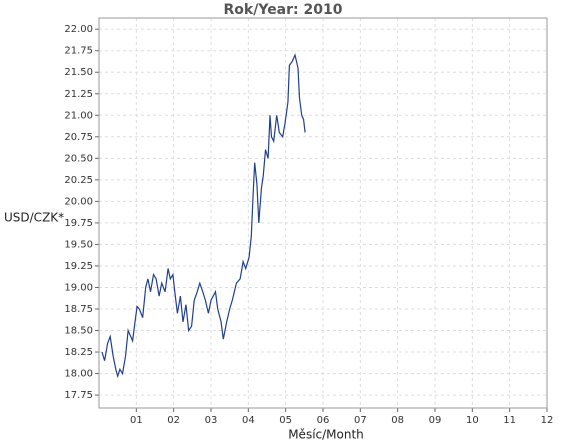  Describe the element at coordinates (78, 244) in the screenshot. I see `y-tick-label: 19.50` at that location.